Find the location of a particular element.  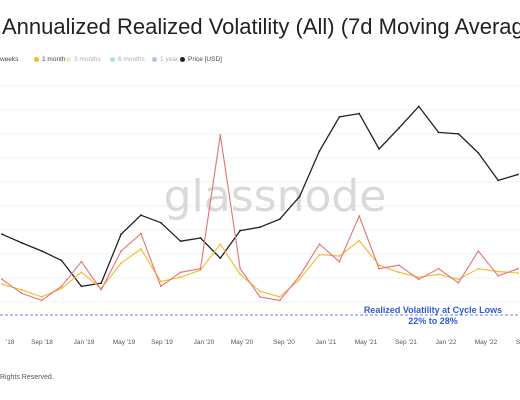

x-tick-label: Jan '22 is located at coordinates (446, 342).